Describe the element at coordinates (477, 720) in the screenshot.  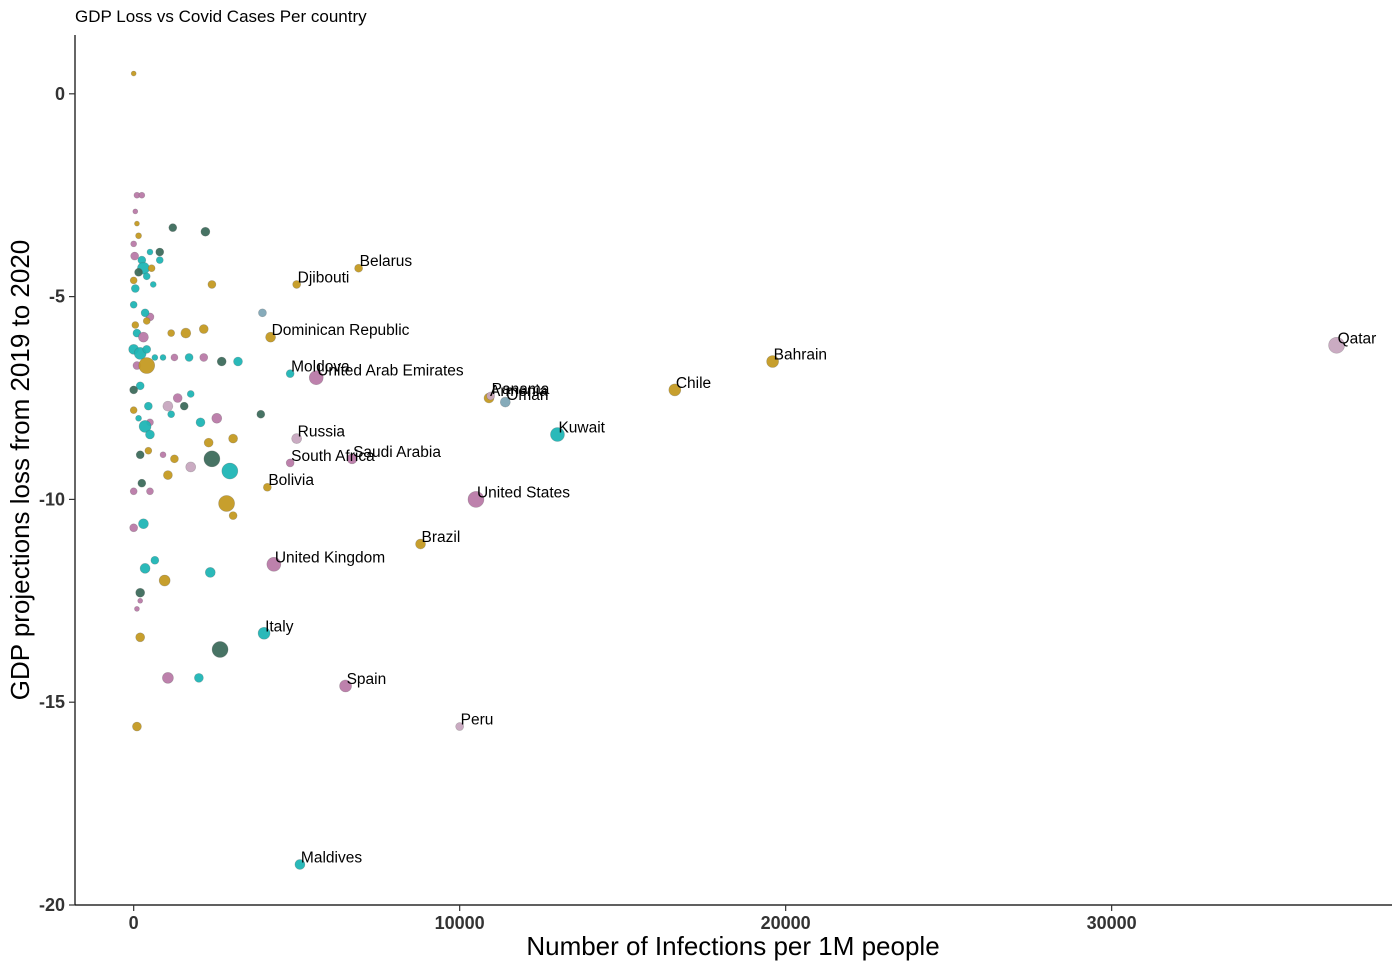
I see `country-label: Peru` at that location.